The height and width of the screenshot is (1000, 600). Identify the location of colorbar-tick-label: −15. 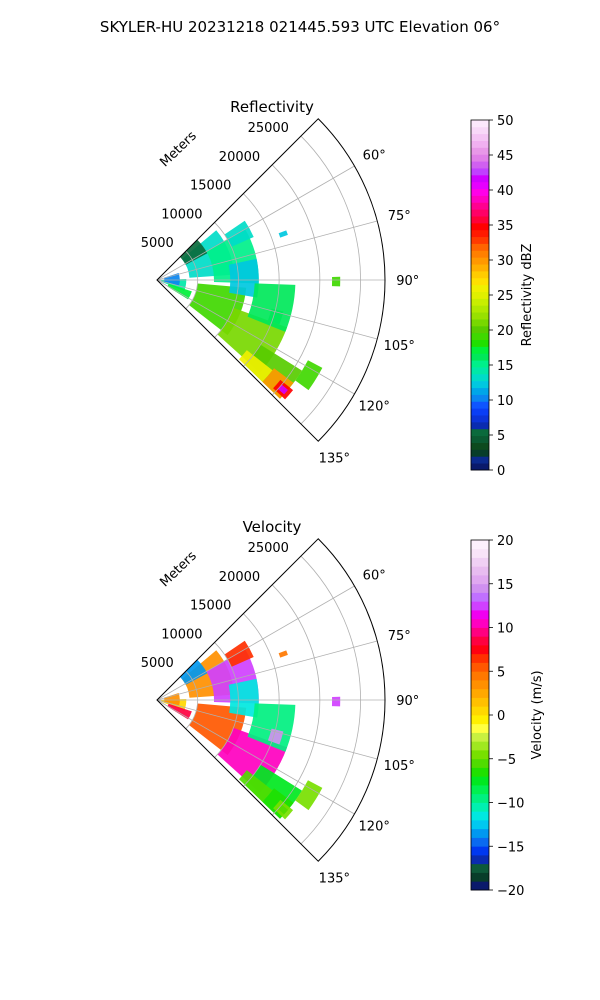
(510, 847).